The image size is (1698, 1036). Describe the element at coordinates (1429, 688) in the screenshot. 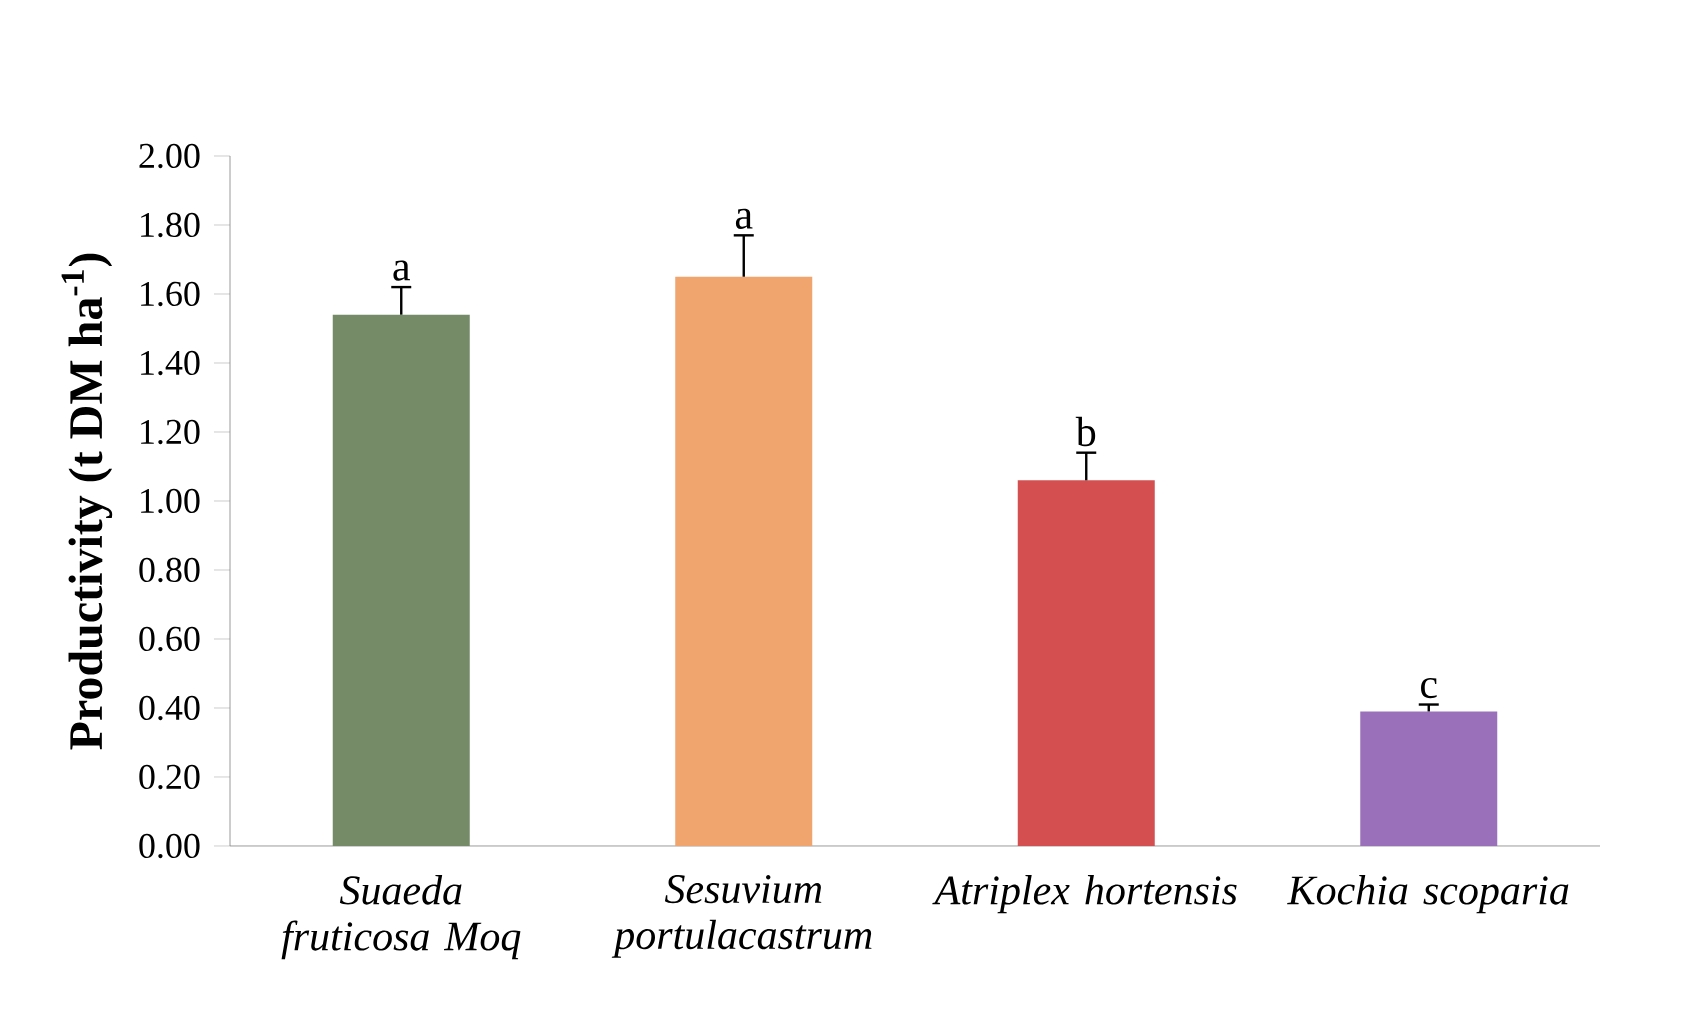

I see `annotation: c` at that location.